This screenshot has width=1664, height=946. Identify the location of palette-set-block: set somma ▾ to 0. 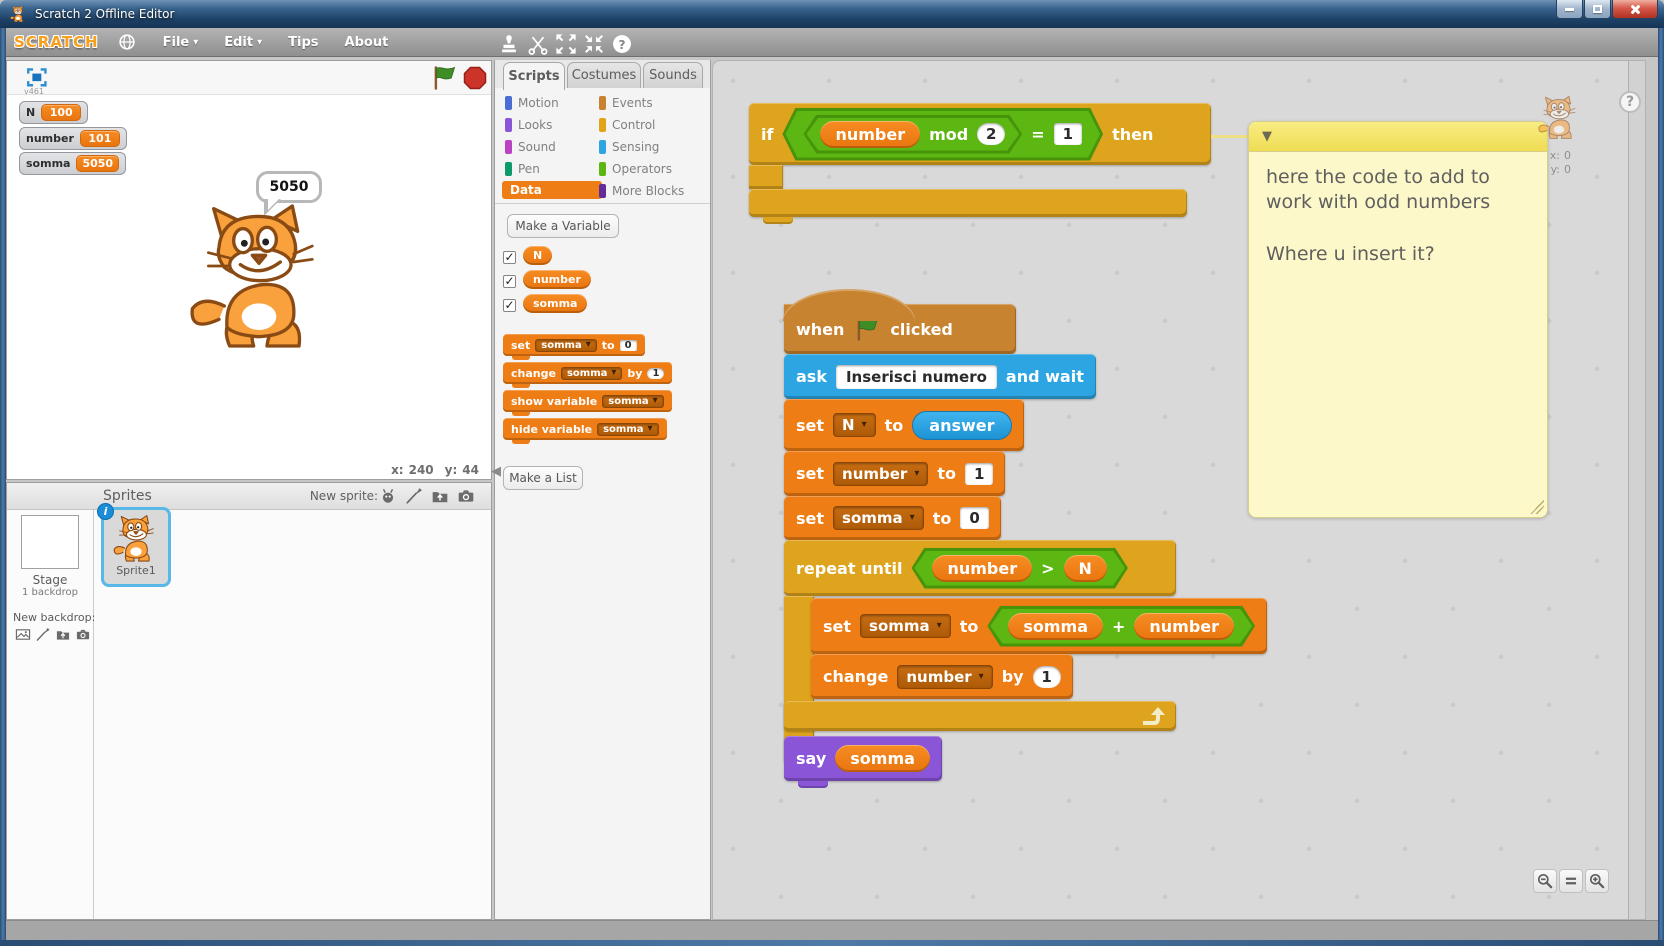
(574, 347).